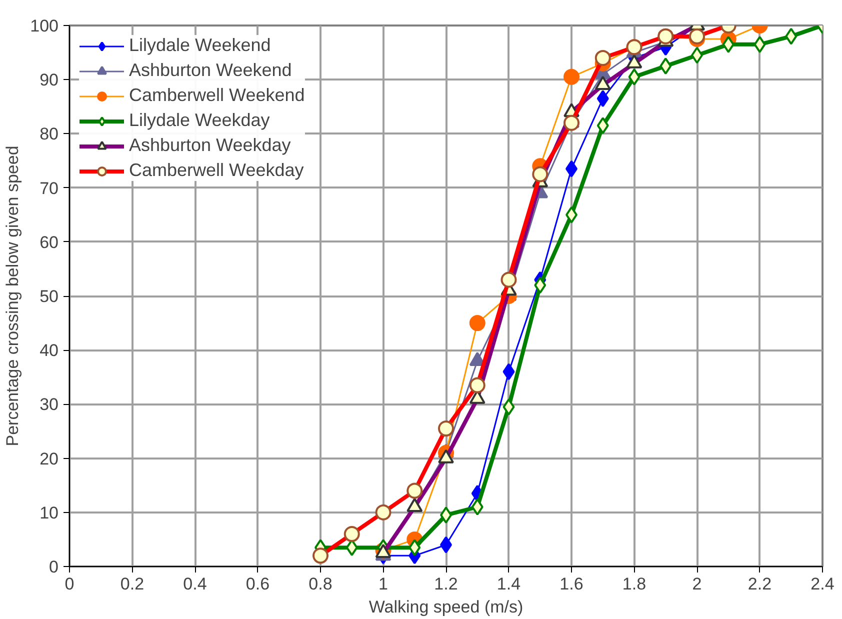  I want to click on x-tick-label: 0.2, so click(132, 584).